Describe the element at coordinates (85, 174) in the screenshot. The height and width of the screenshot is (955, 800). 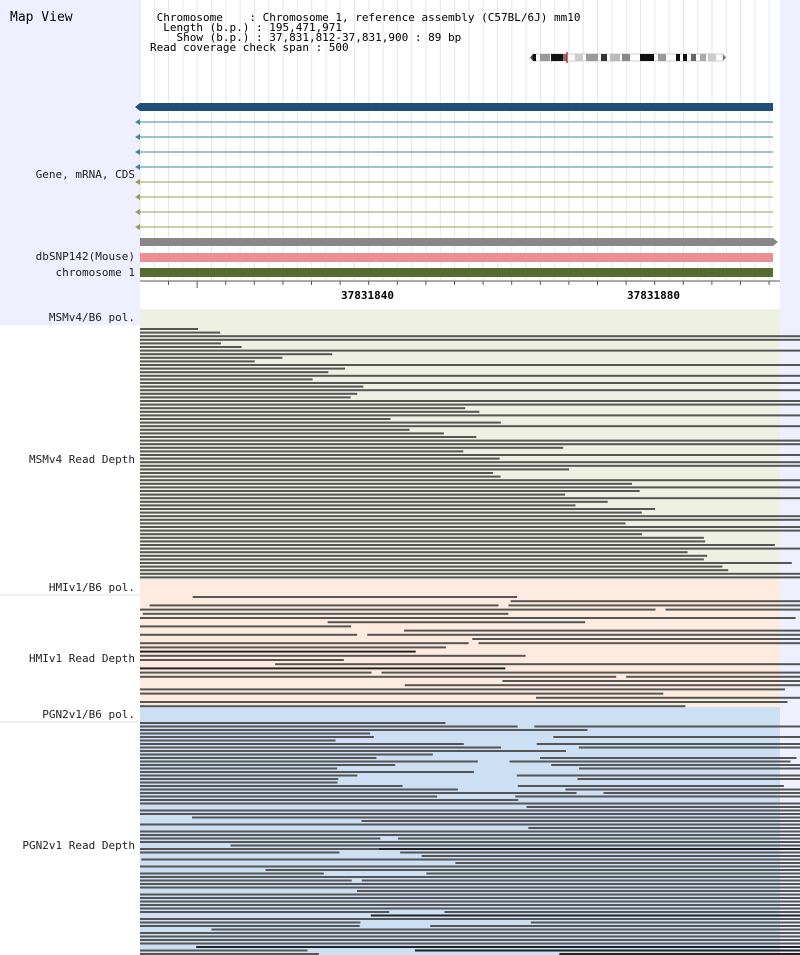
I see `gene-track-label: Gene, mRNA, CDS` at that location.